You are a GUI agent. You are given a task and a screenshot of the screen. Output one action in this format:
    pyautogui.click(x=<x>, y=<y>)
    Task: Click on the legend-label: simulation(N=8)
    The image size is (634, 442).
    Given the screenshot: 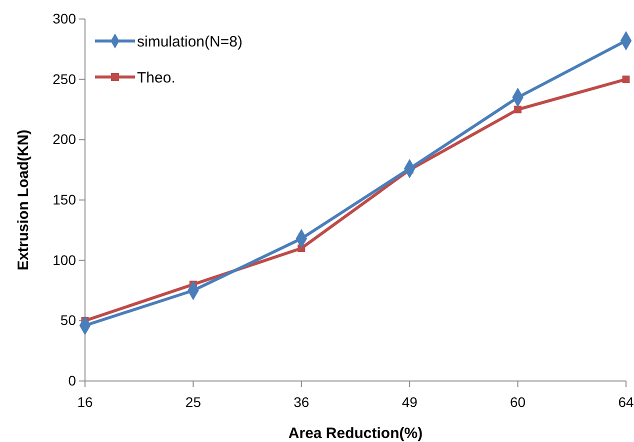 What is the action you would take?
    pyautogui.click(x=189, y=41)
    